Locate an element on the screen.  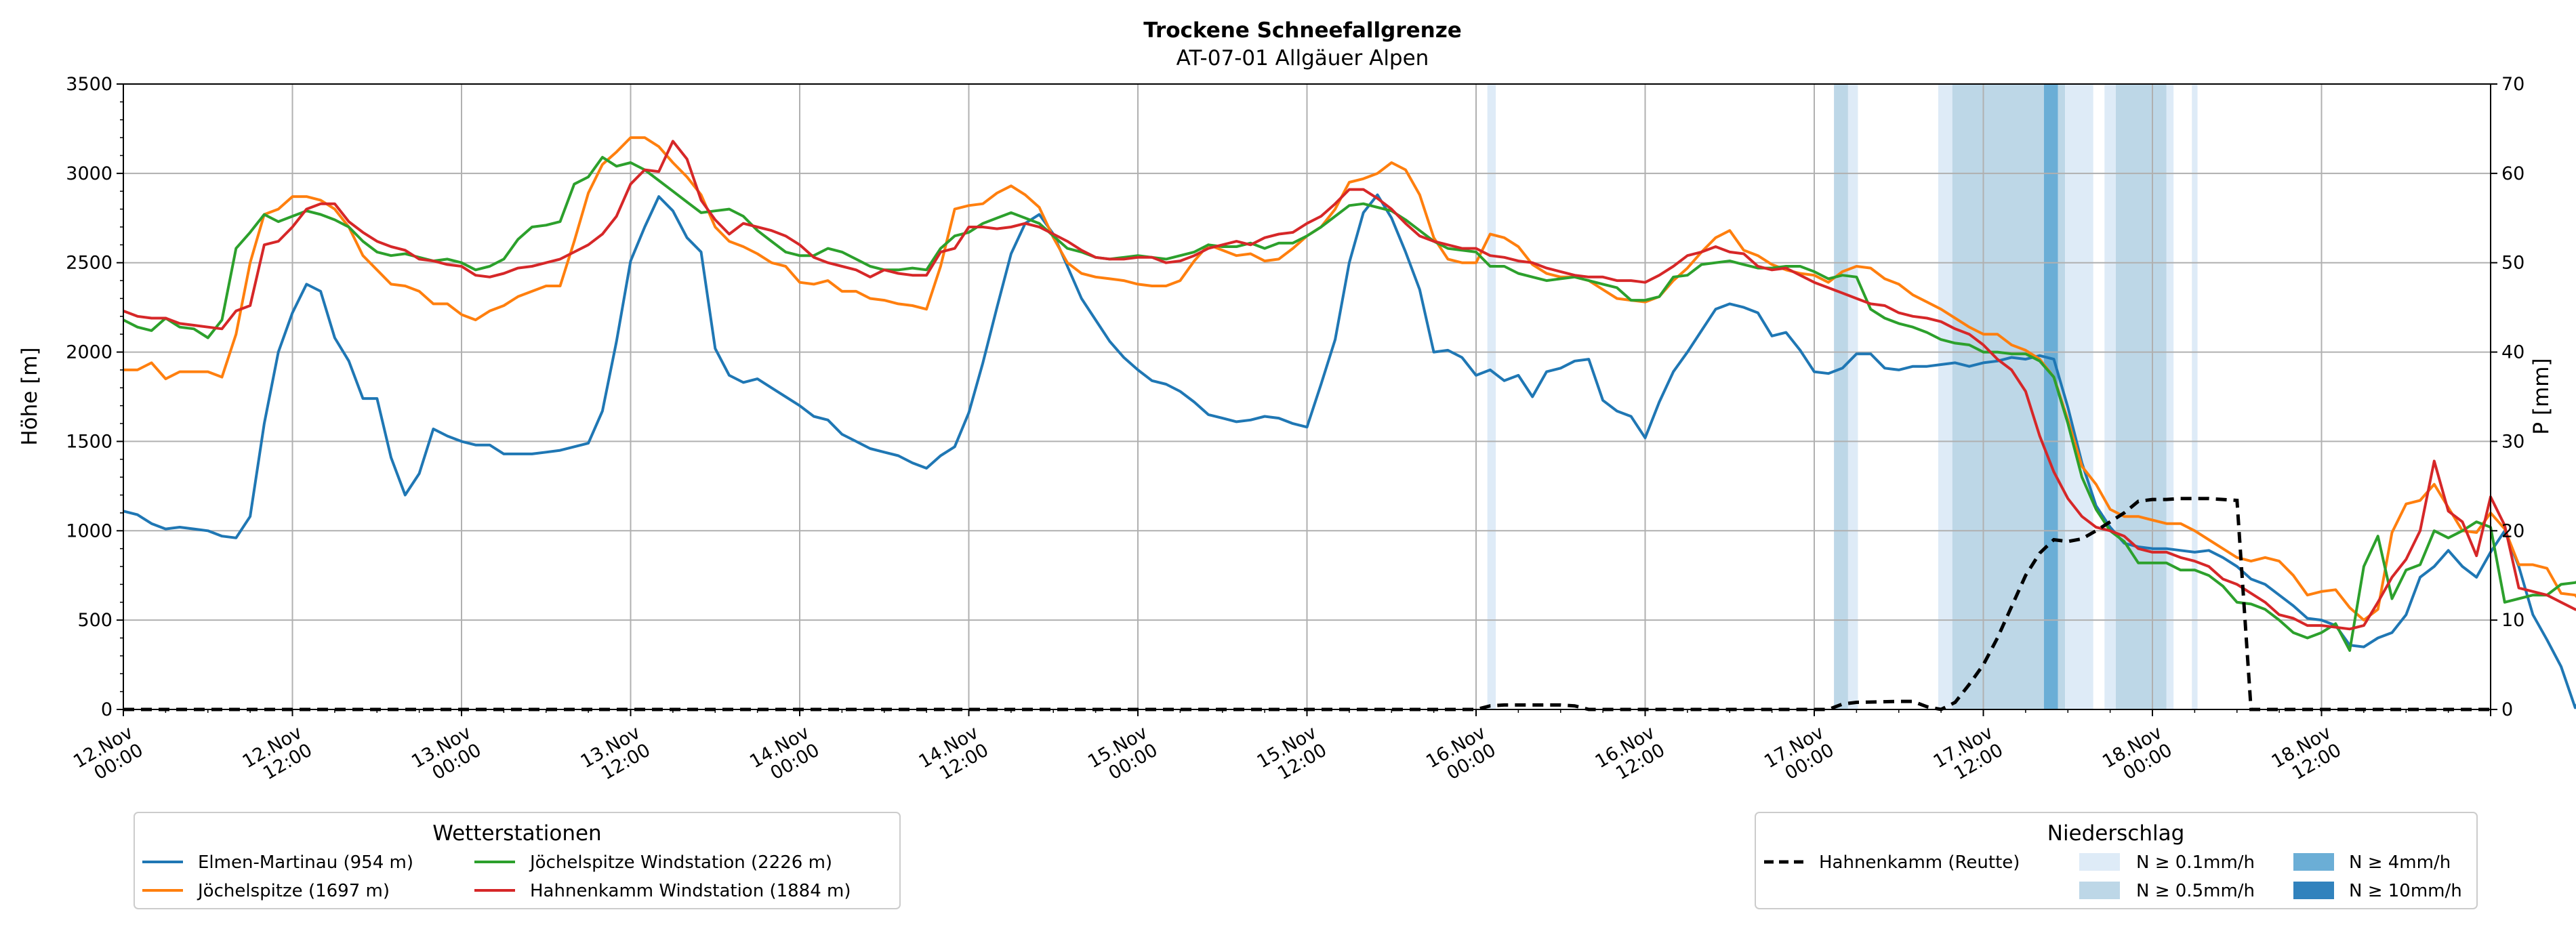
legend-label-2: Jöchelspitze Windstation (2226 m) is located at coordinates (680, 862).